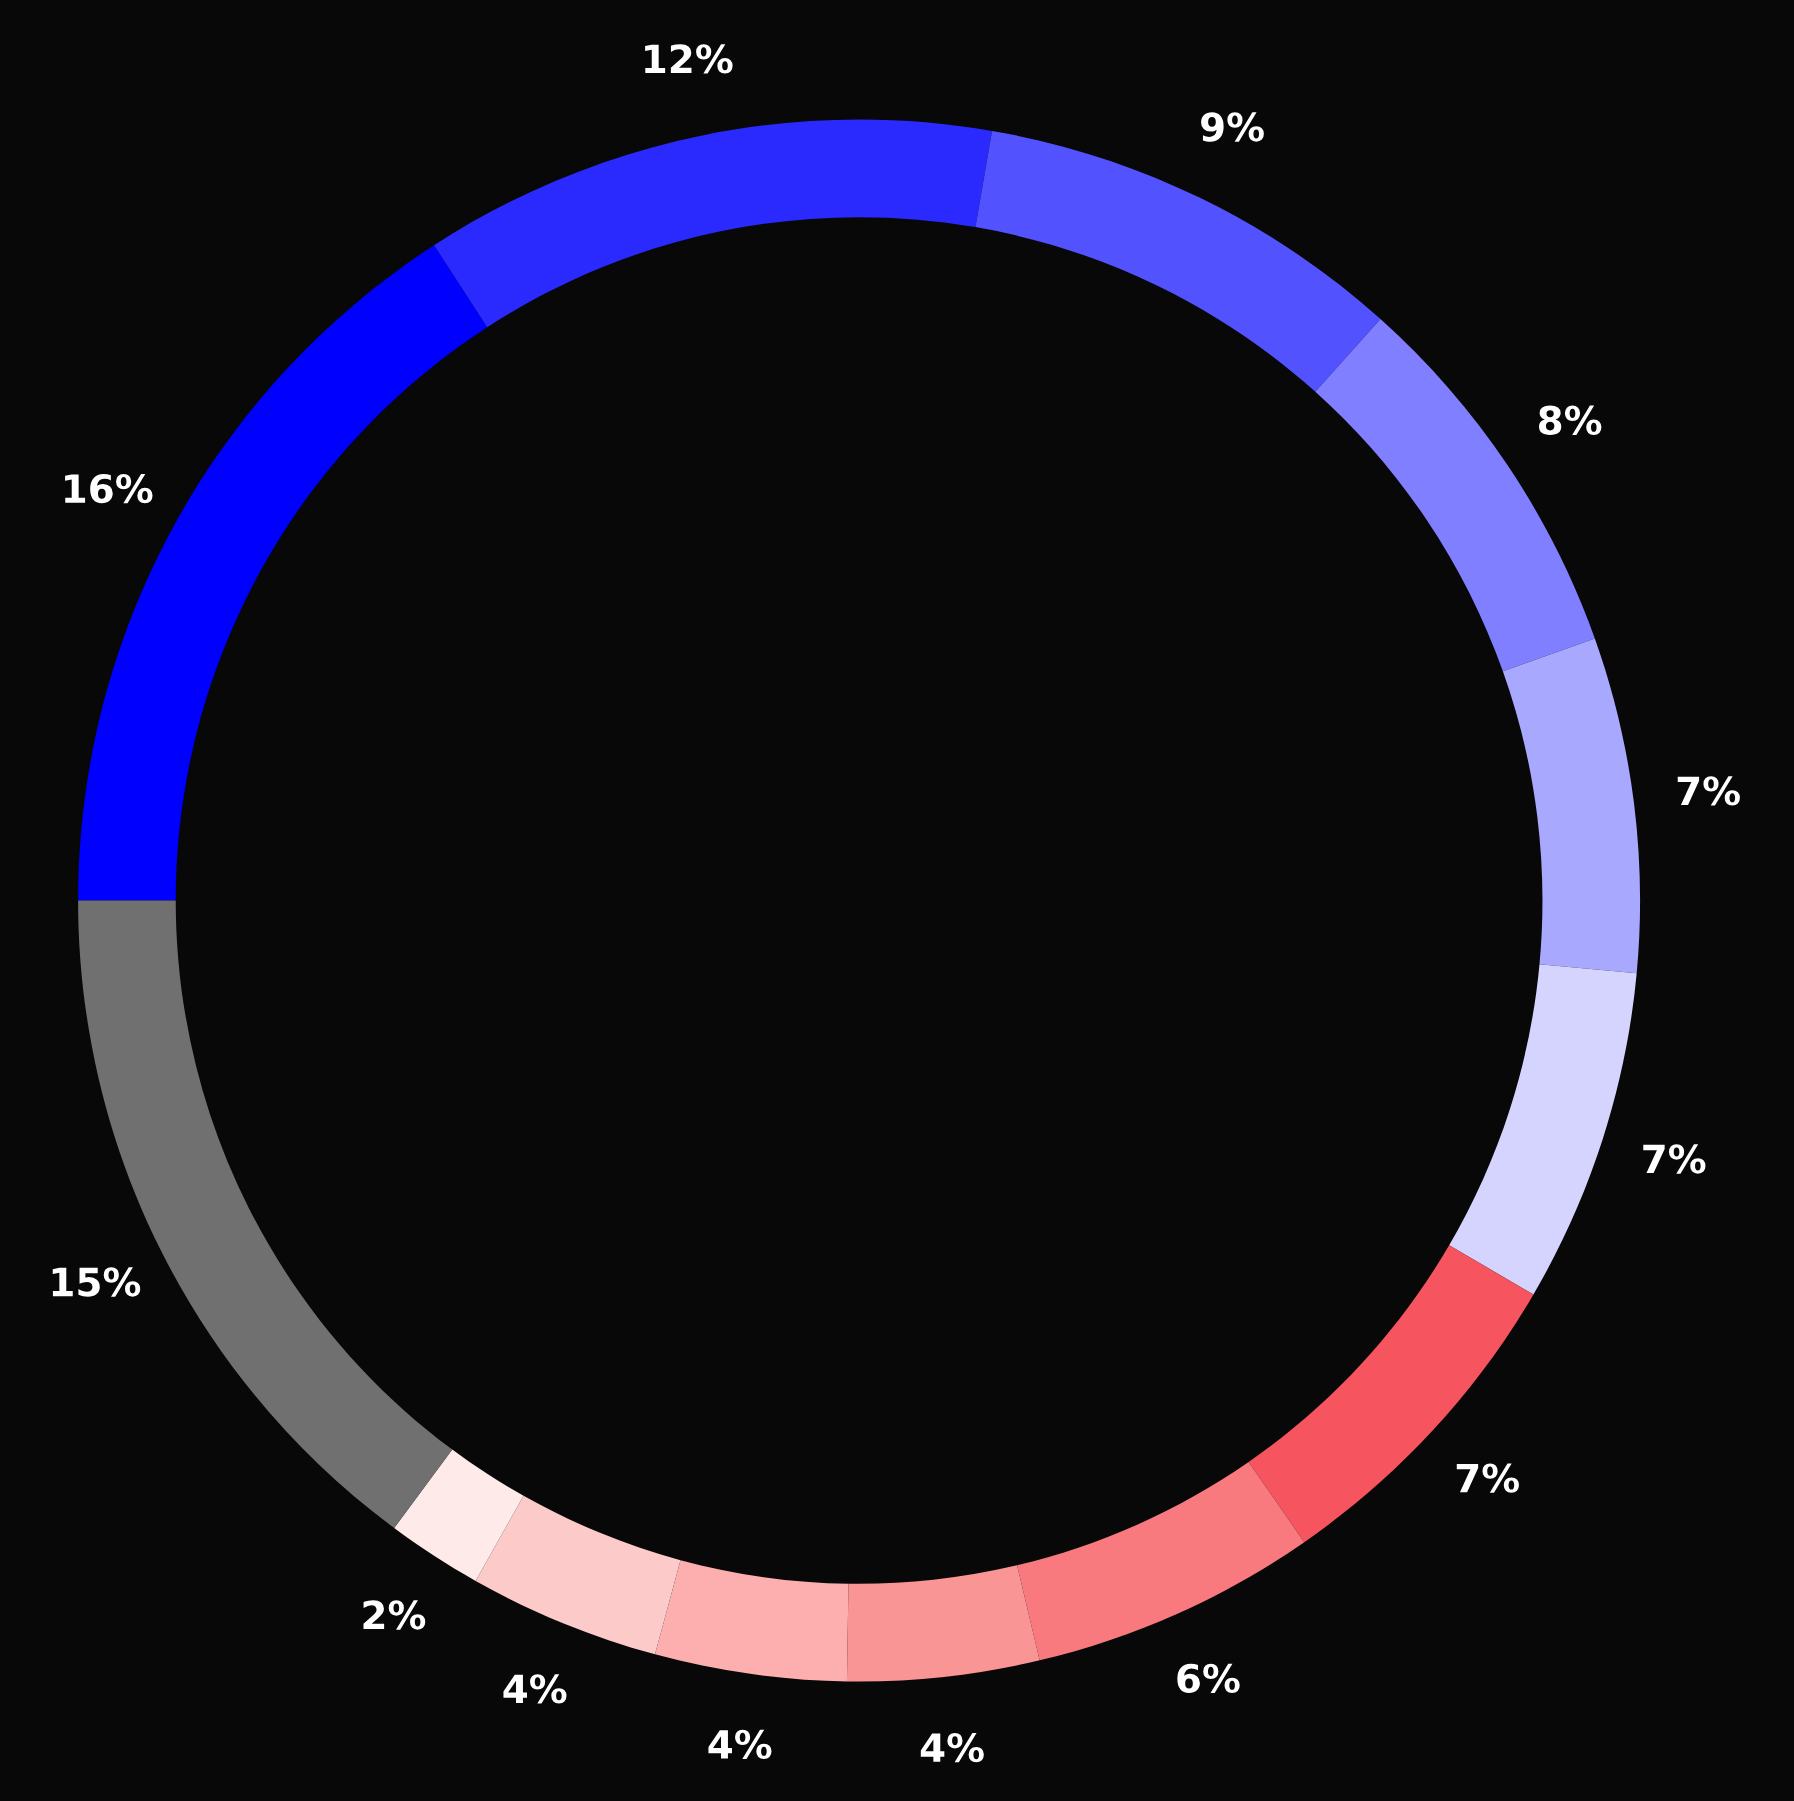  What do you see at coordinates (96, 1282) in the screenshot?
I see `data-label: 15%` at bounding box center [96, 1282].